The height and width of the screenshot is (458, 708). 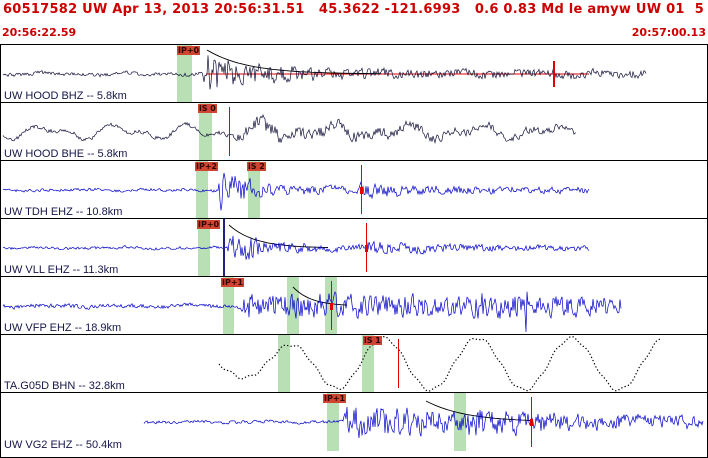 I want to click on trace-panel-uw-vfp-ehz: IP+1 UW VFP EHZ -- 18.9km, so click(x=354, y=306).